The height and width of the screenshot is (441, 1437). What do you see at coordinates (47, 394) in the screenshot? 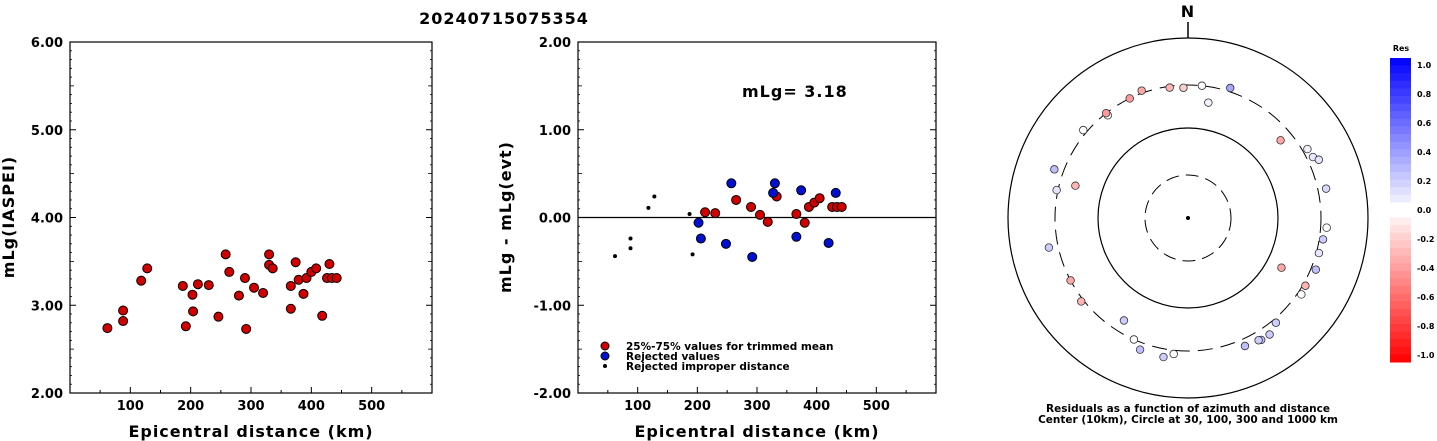
I see `y-tick-label: 2.00` at bounding box center [47, 394].